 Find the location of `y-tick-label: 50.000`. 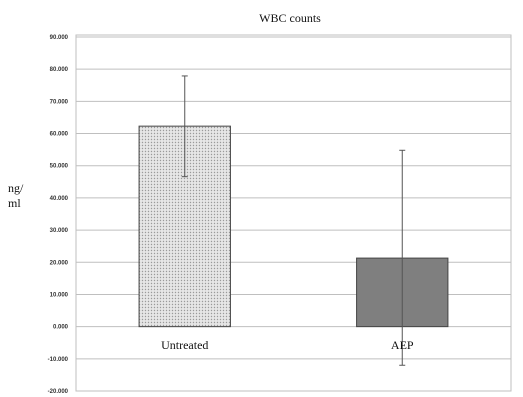

y-tick-label: 50.000 is located at coordinates (59, 167).